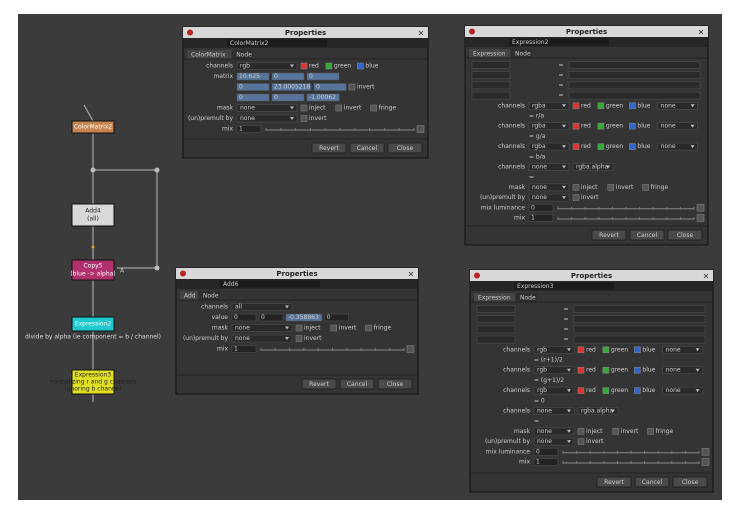 The height and width of the screenshot is (515, 739). Describe the element at coordinates (93, 170) in the screenshot. I see `dot` at that location.